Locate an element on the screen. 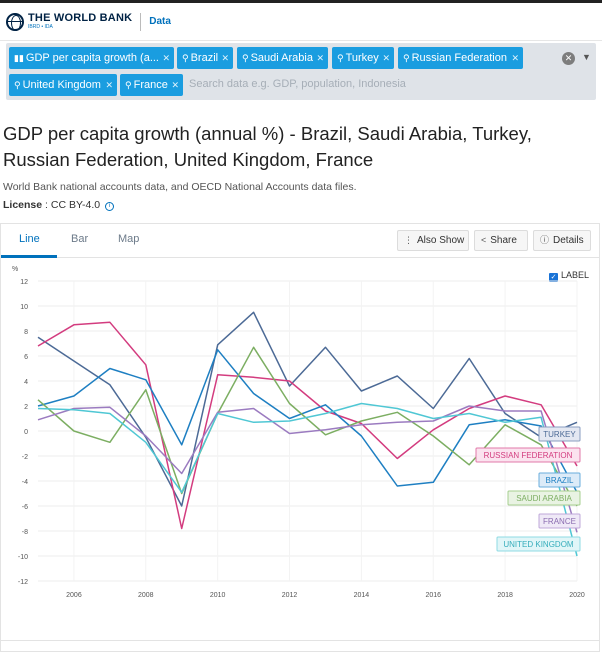  chip-russian-federation: ⚲ Russian Federation ✕ is located at coordinates (460, 58).